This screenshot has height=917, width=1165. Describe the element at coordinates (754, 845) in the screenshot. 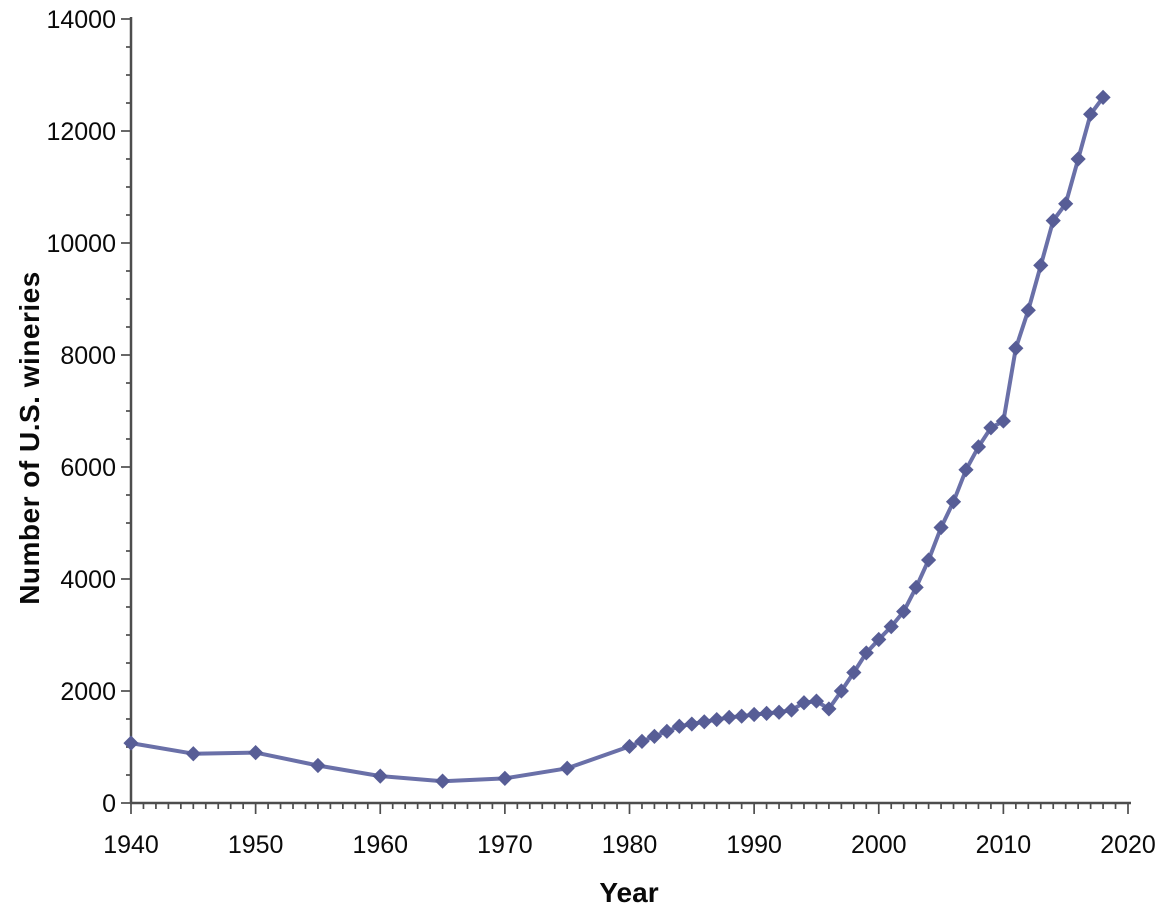

I see `x-tick-label: 1990` at that location.